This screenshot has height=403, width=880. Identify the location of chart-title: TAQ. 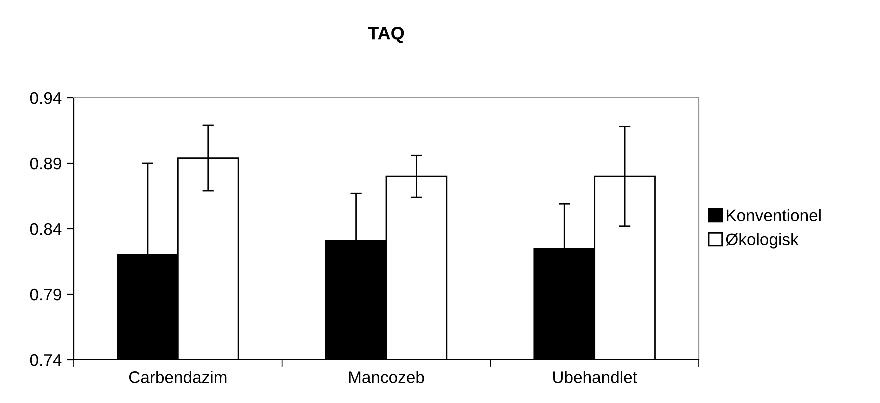
(386, 35).